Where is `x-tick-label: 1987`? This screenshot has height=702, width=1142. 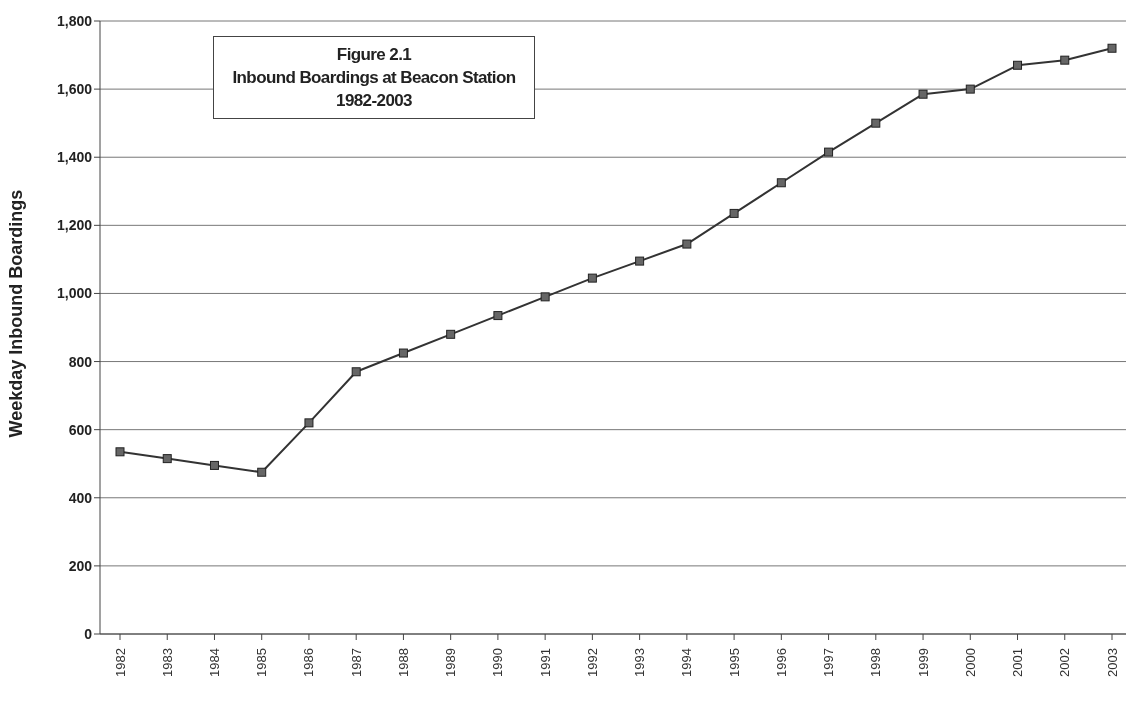
x-tick-label: 1987 is located at coordinates (356, 662).